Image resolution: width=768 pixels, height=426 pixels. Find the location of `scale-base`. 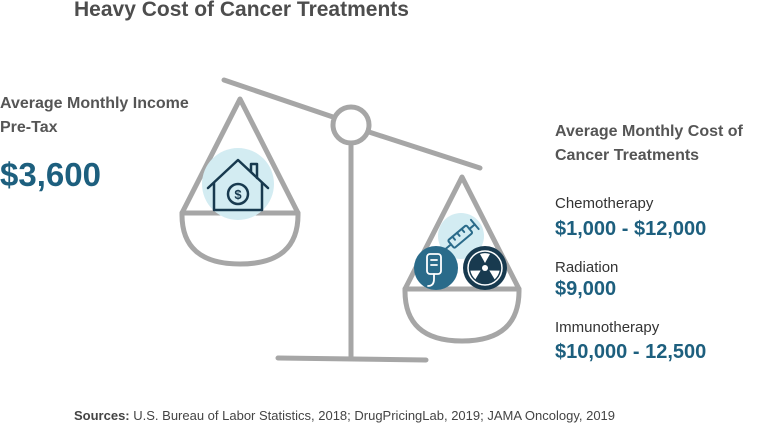

scale-base is located at coordinates (352, 359).